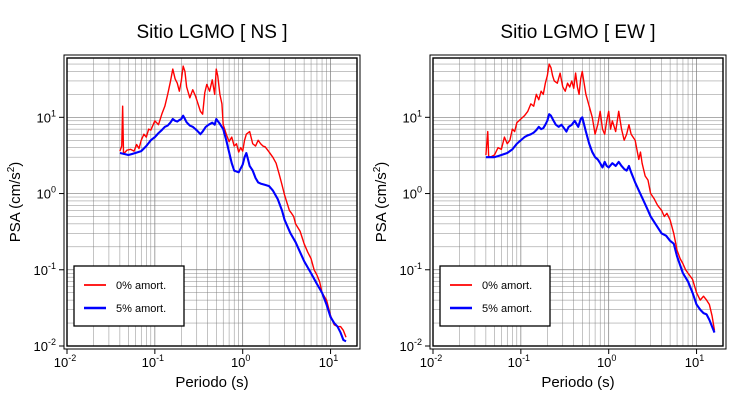 This screenshot has width=730, height=400. What do you see at coordinates (212, 32) in the screenshot?
I see `chart-title: Sitio LGMO [ NS ]` at bounding box center [212, 32].